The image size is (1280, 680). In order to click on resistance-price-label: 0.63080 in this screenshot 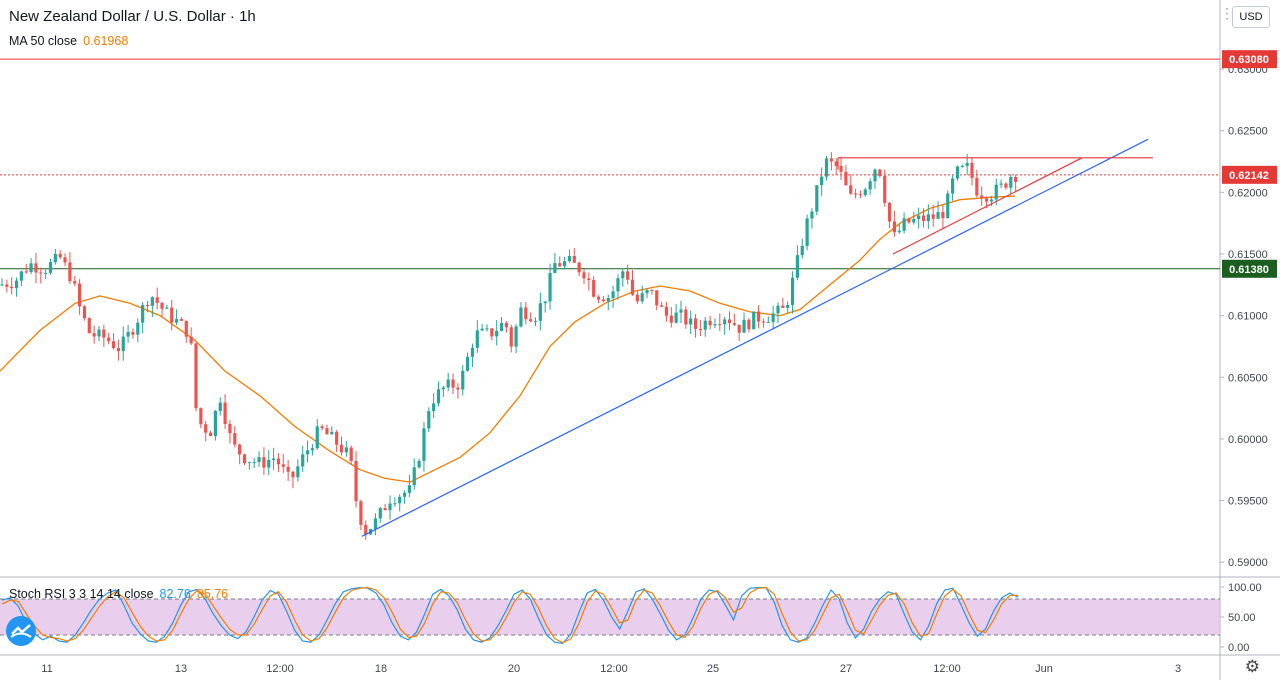, I will do `click(1249, 60)`.